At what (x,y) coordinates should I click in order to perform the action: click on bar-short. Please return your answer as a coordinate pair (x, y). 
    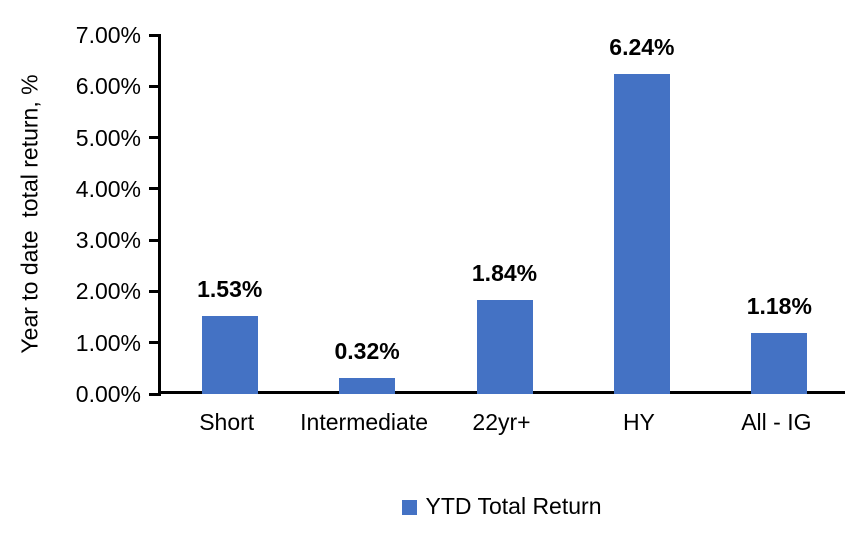
    Looking at the image, I should click on (229, 354).